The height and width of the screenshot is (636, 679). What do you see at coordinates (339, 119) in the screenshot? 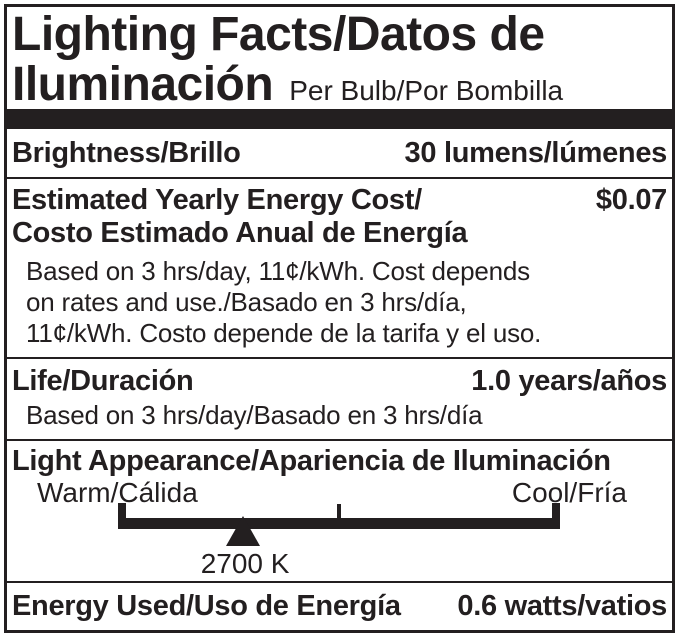
I see `header-thick-rule` at bounding box center [339, 119].